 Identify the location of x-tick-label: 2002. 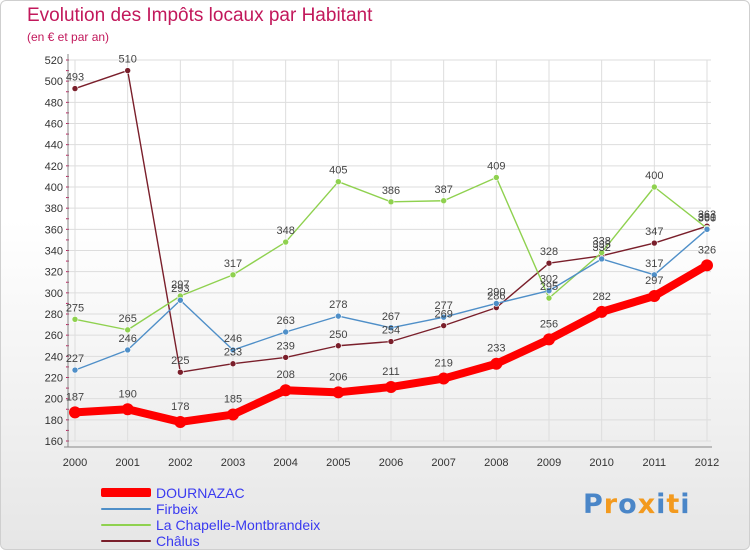
(180, 463).